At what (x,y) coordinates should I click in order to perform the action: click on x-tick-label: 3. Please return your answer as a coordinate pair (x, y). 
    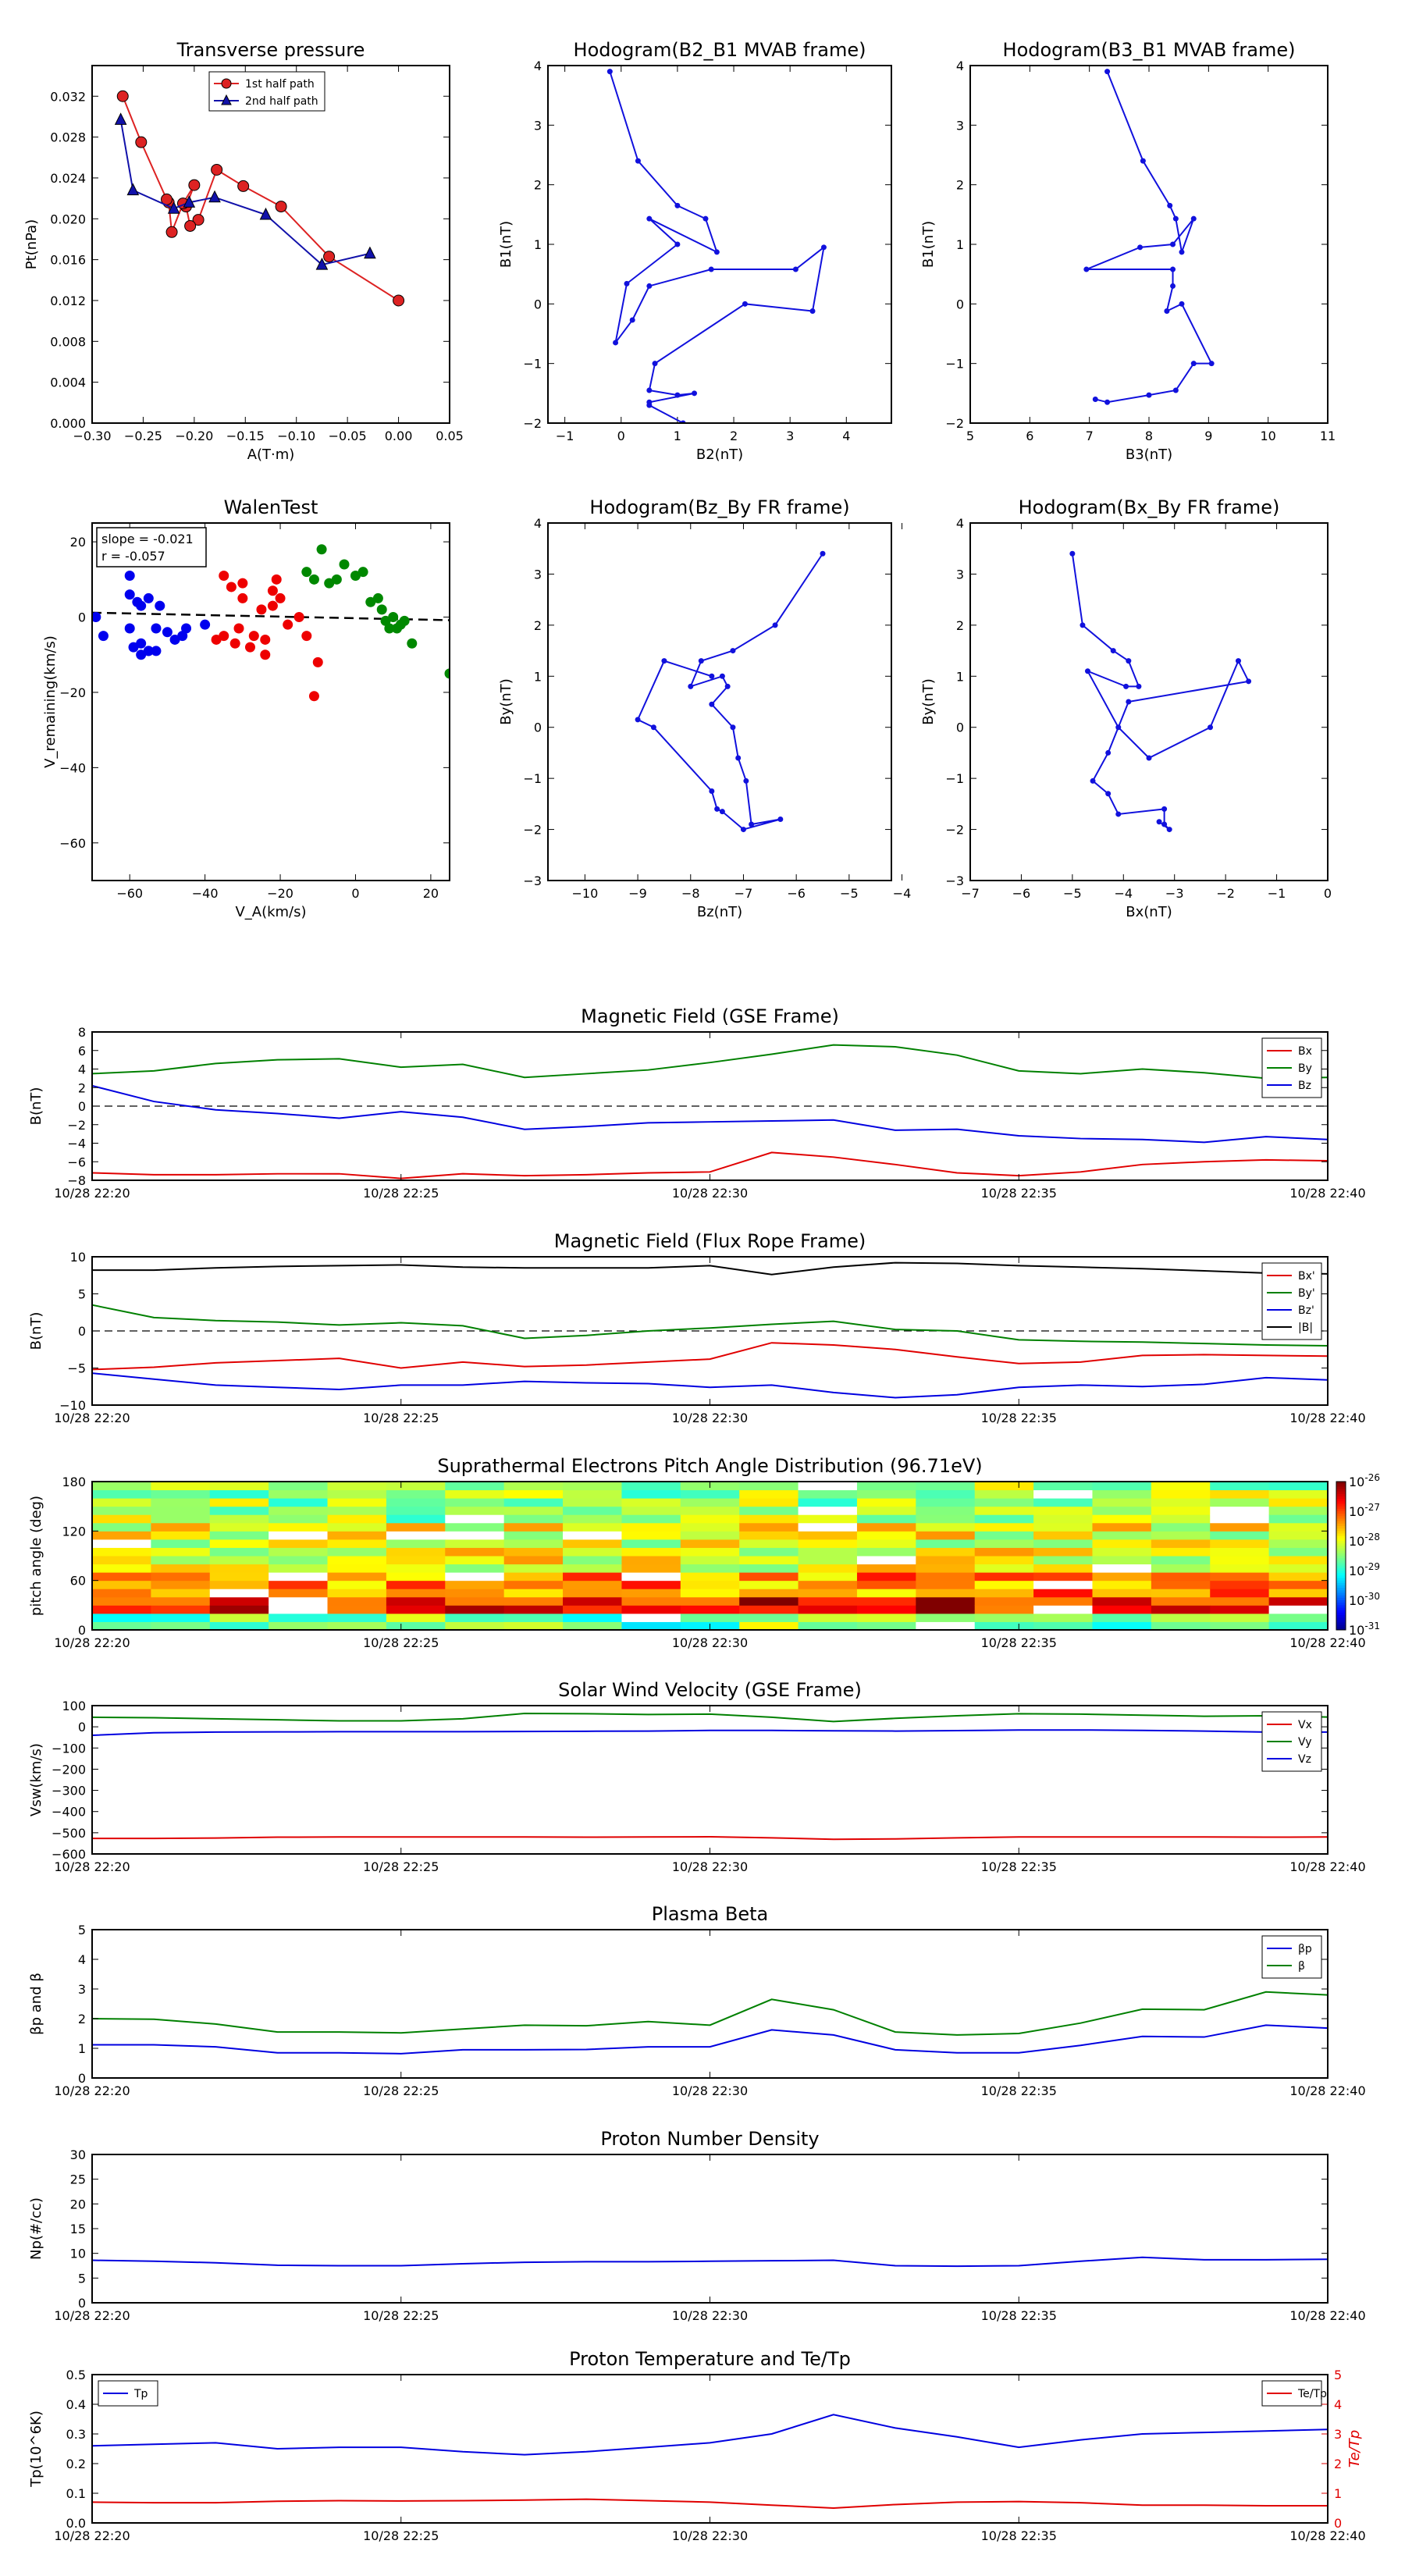
    Looking at the image, I should click on (790, 436).